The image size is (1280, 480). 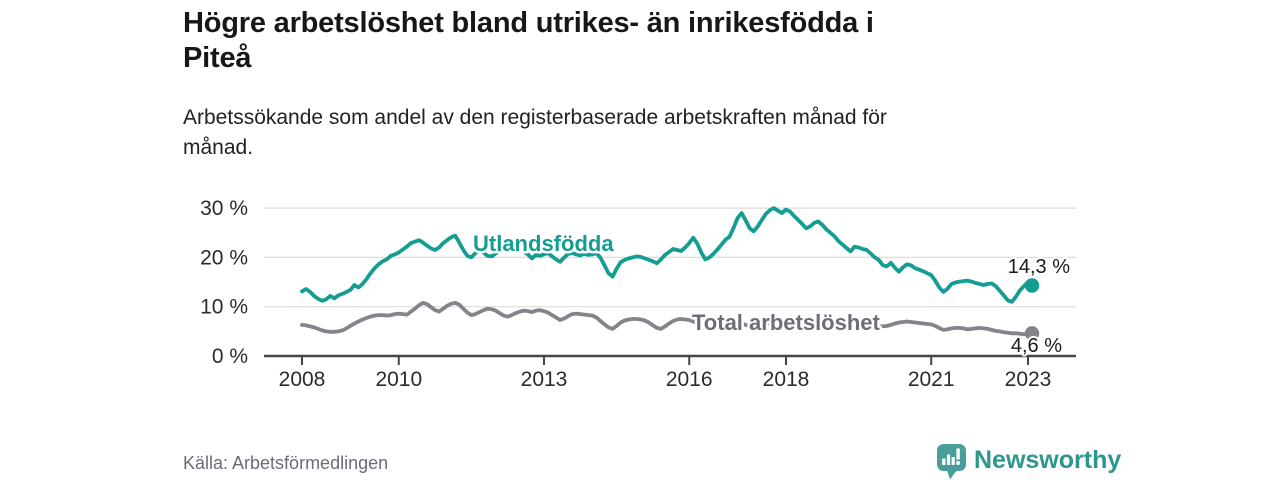 What do you see at coordinates (230, 356) in the screenshot?
I see `y-axis-label: 0 %` at bounding box center [230, 356].